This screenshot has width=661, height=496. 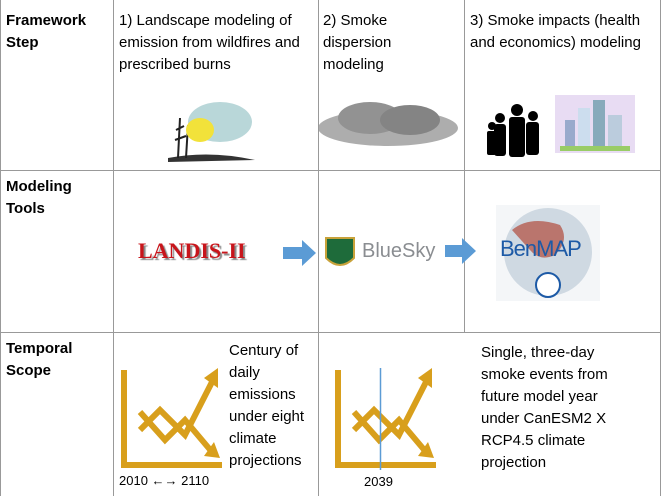 I want to click on globe-icon, so click(x=548, y=253).